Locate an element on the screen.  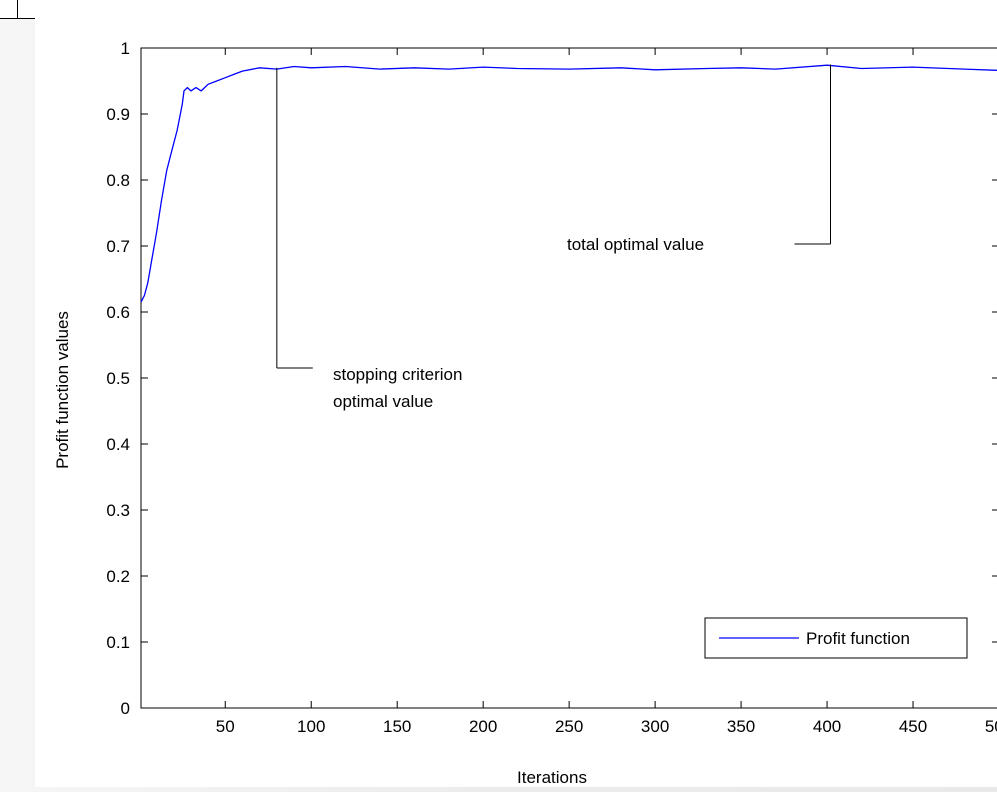
y-tick-label: 0.9 is located at coordinates (118, 114).